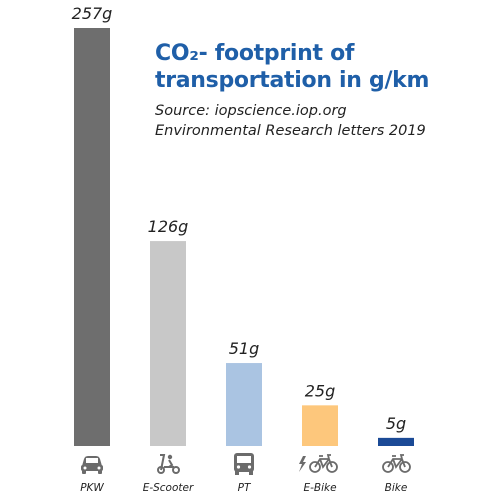 This screenshot has height=500, width=500. Describe the element at coordinates (168, 226) in the screenshot. I see `value-label: 126g` at that location.